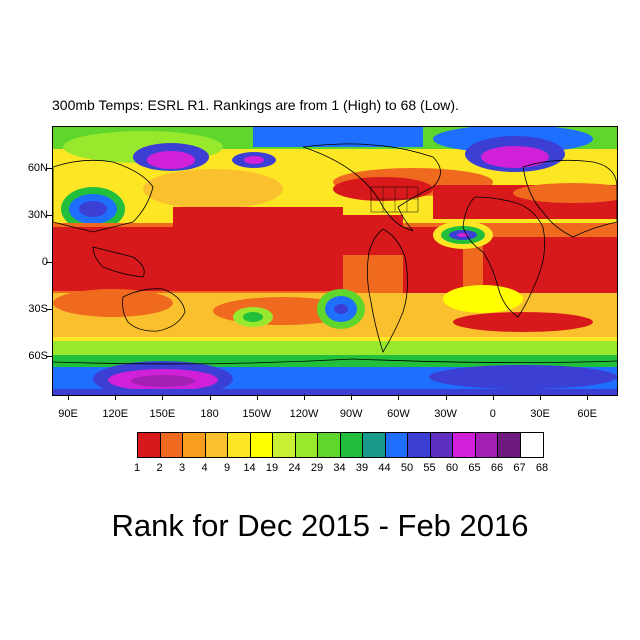 Image resolution: width=640 pixels, height=640 pixels. I want to click on lon-tick-label: 30W, so click(445, 414).